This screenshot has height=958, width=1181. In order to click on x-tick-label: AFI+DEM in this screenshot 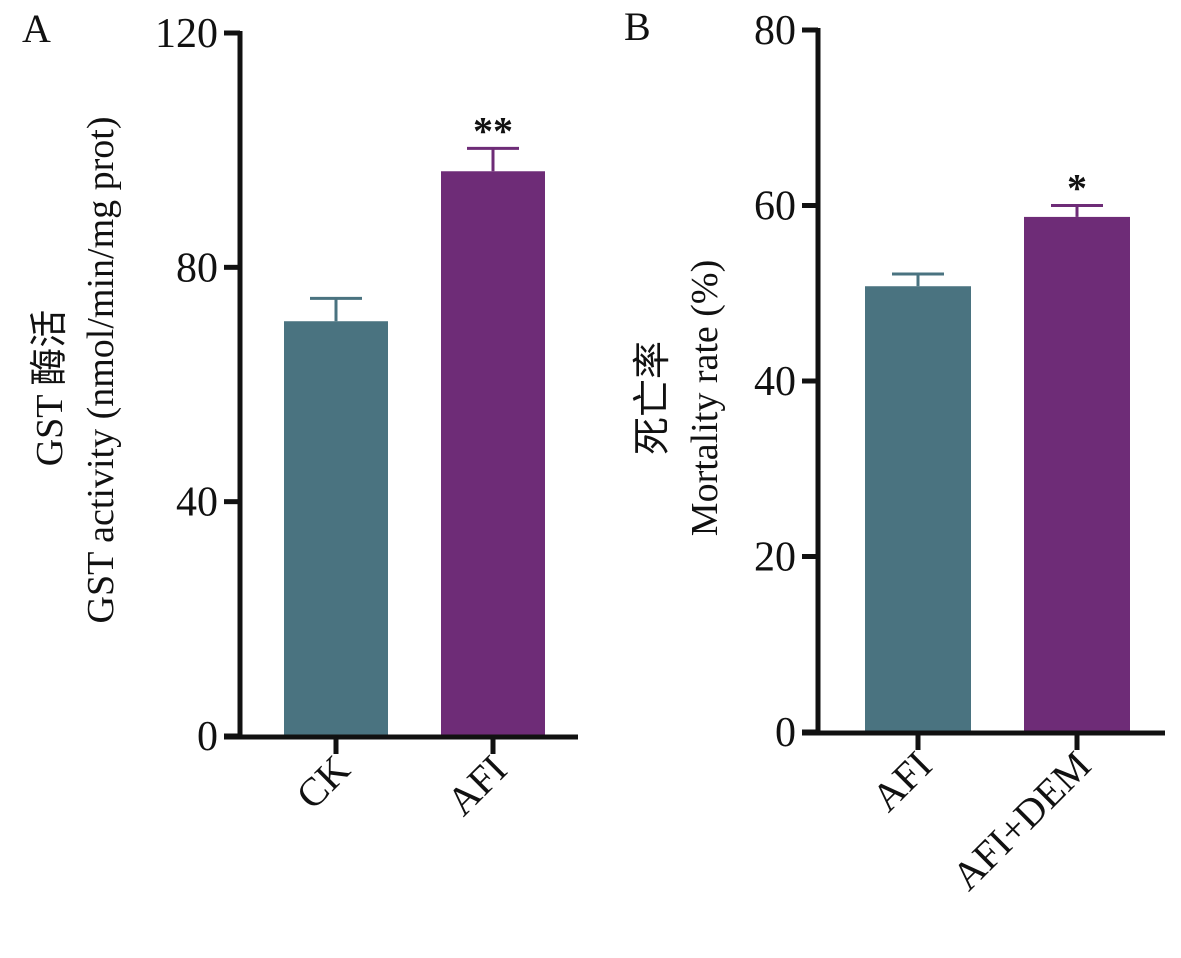, I will do `click(1021, 821)`.